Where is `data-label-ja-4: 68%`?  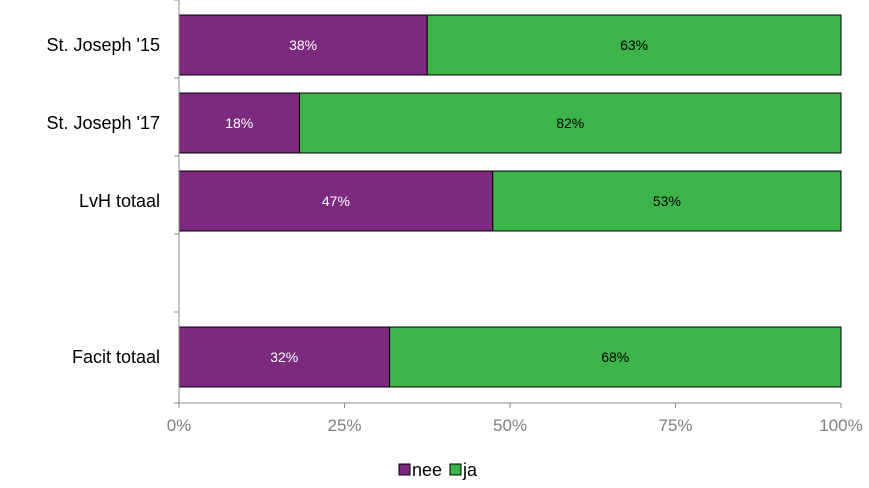 data-label-ja-4: 68% is located at coordinates (615, 357).